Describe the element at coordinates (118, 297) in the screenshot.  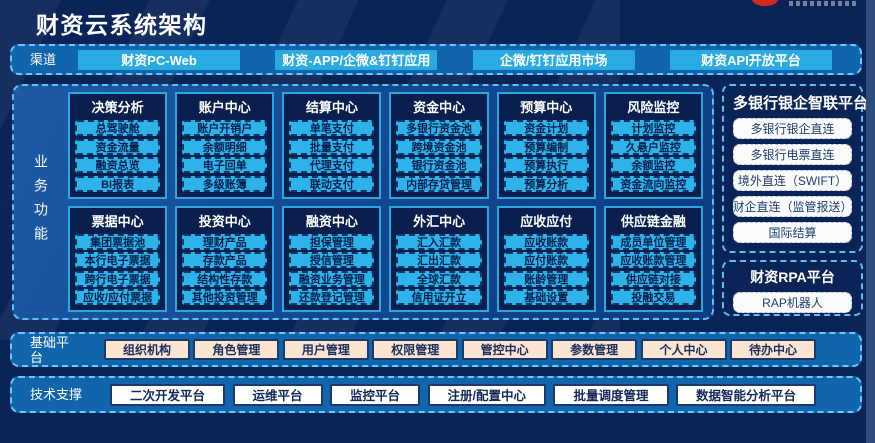
I see `module-item-button: 应收/应付票据` at that location.